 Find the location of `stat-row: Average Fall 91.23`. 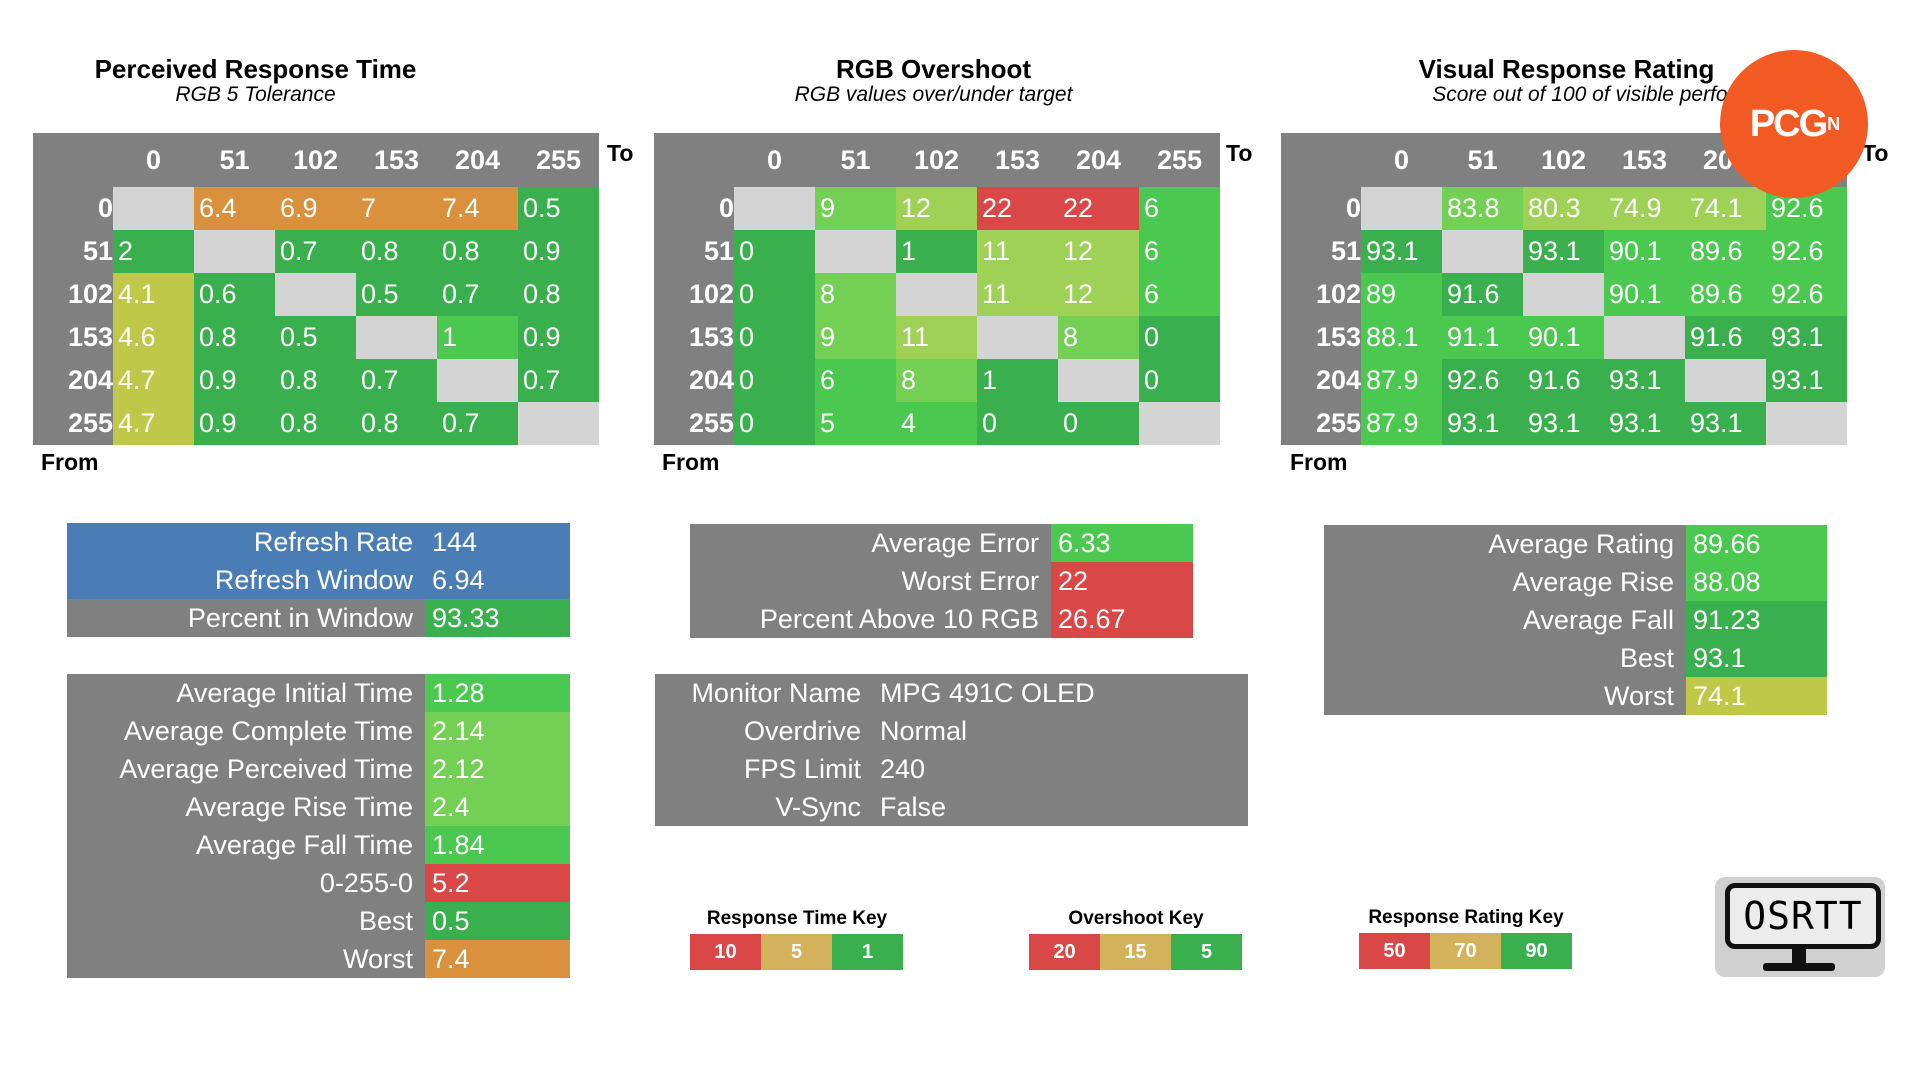

stat-row: Average Fall 91.23 is located at coordinates (1575, 620).